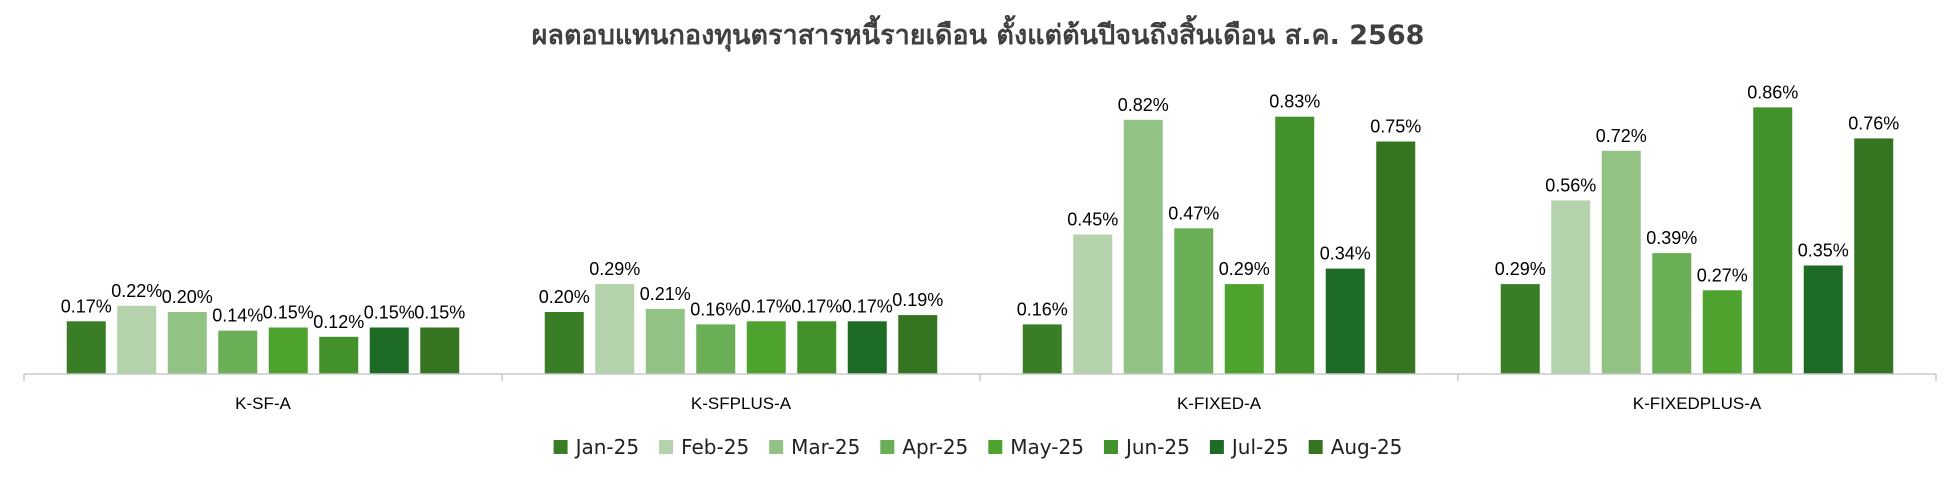 This screenshot has height=482, width=1956. I want to click on legend-item: May-25, so click(1036, 447).